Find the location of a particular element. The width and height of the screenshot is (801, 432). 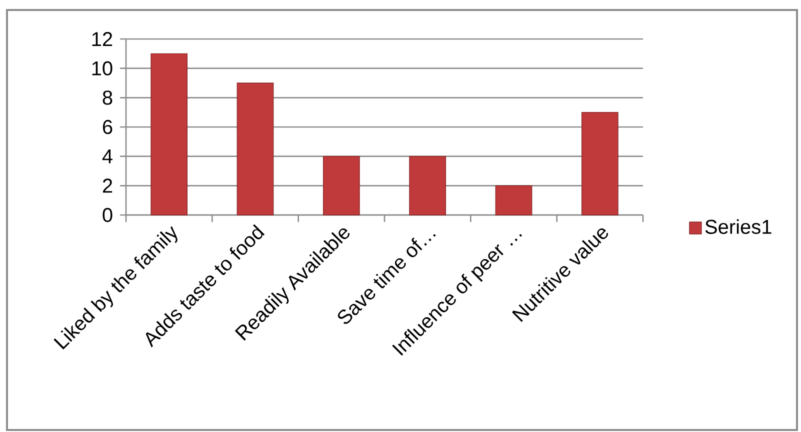

y-tick-label: 4 is located at coordinates (107, 156).